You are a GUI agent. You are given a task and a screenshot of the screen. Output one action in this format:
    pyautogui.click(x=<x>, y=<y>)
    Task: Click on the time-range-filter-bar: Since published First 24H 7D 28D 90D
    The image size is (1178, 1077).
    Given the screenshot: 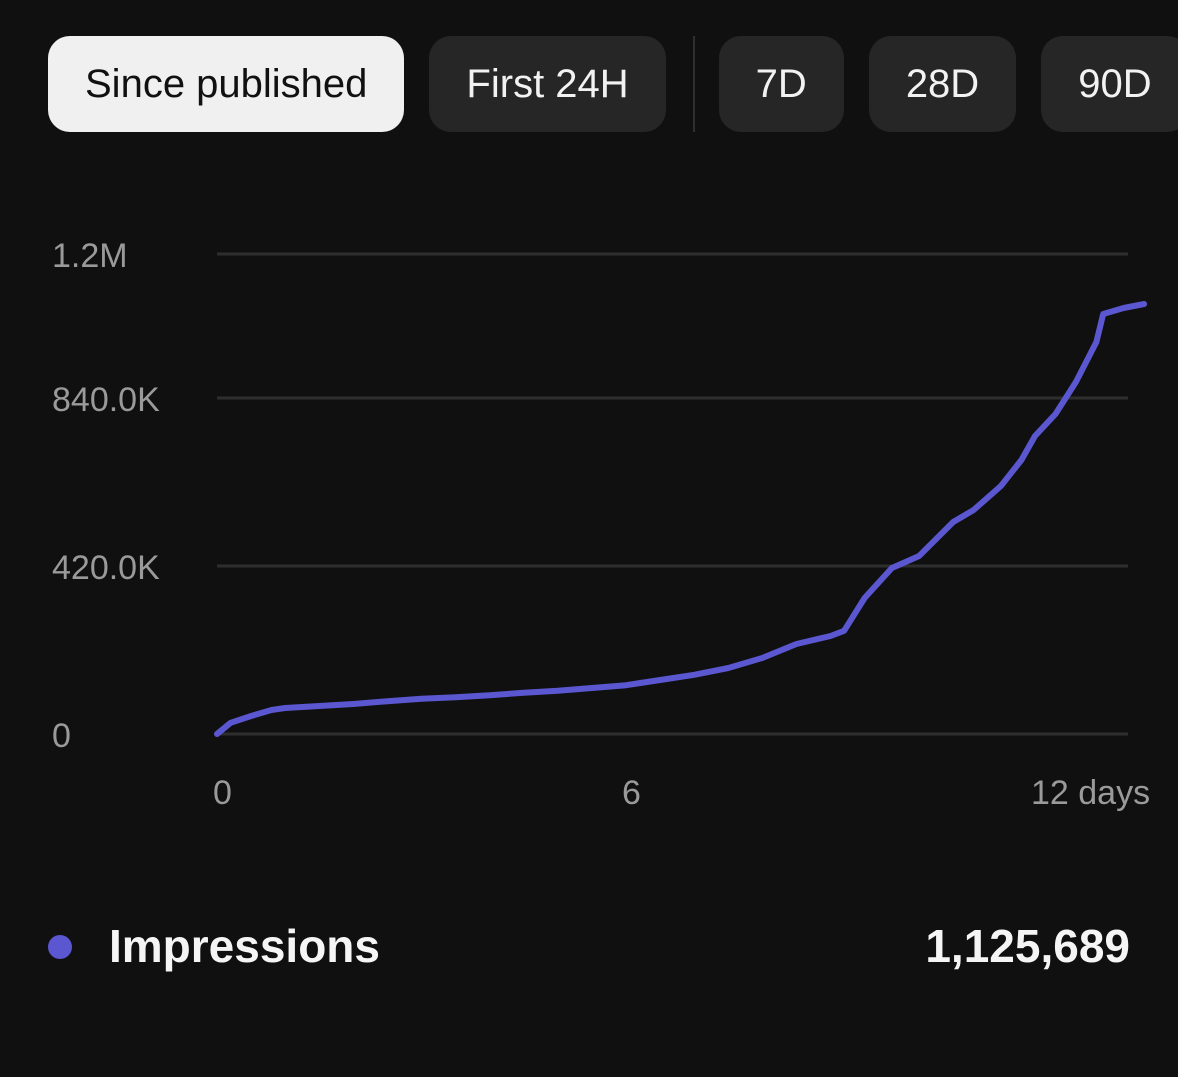 What is the action you would take?
    pyautogui.click(x=613, y=84)
    